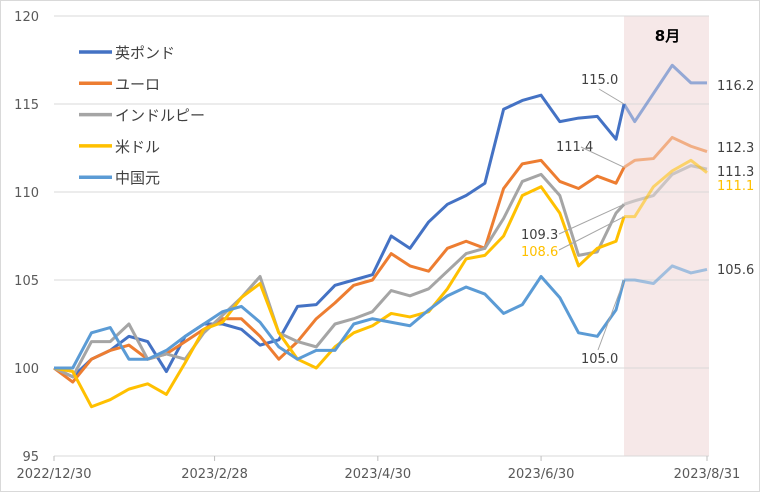 Image resolution: width=760 pixels, height=492 pixels. What do you see at coordinates (145, 53) in the screenshot?
I see `legend-label: 英ポンド` at bounding box center [145, 53].